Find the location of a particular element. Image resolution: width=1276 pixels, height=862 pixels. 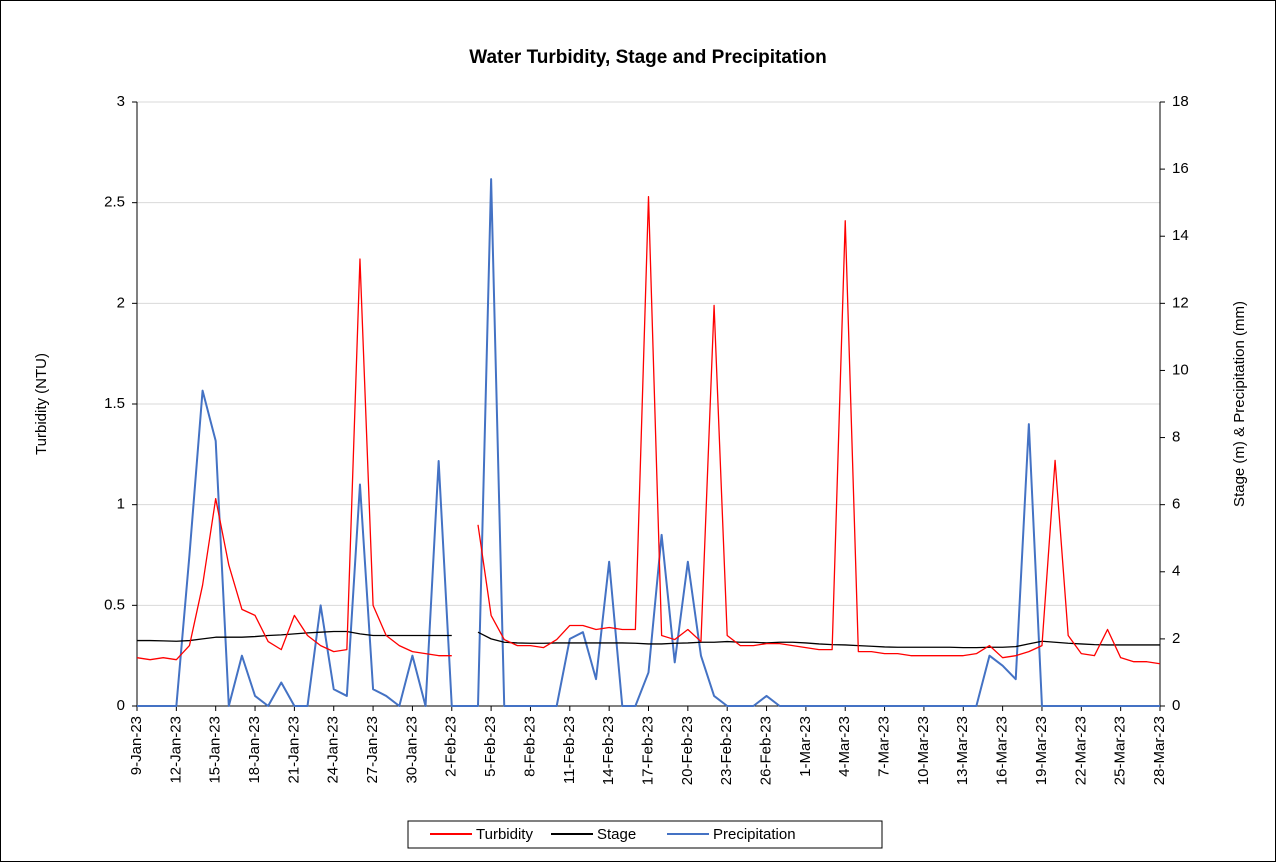

y2-tick-label: 8 is located at coordinates (1176, 437).